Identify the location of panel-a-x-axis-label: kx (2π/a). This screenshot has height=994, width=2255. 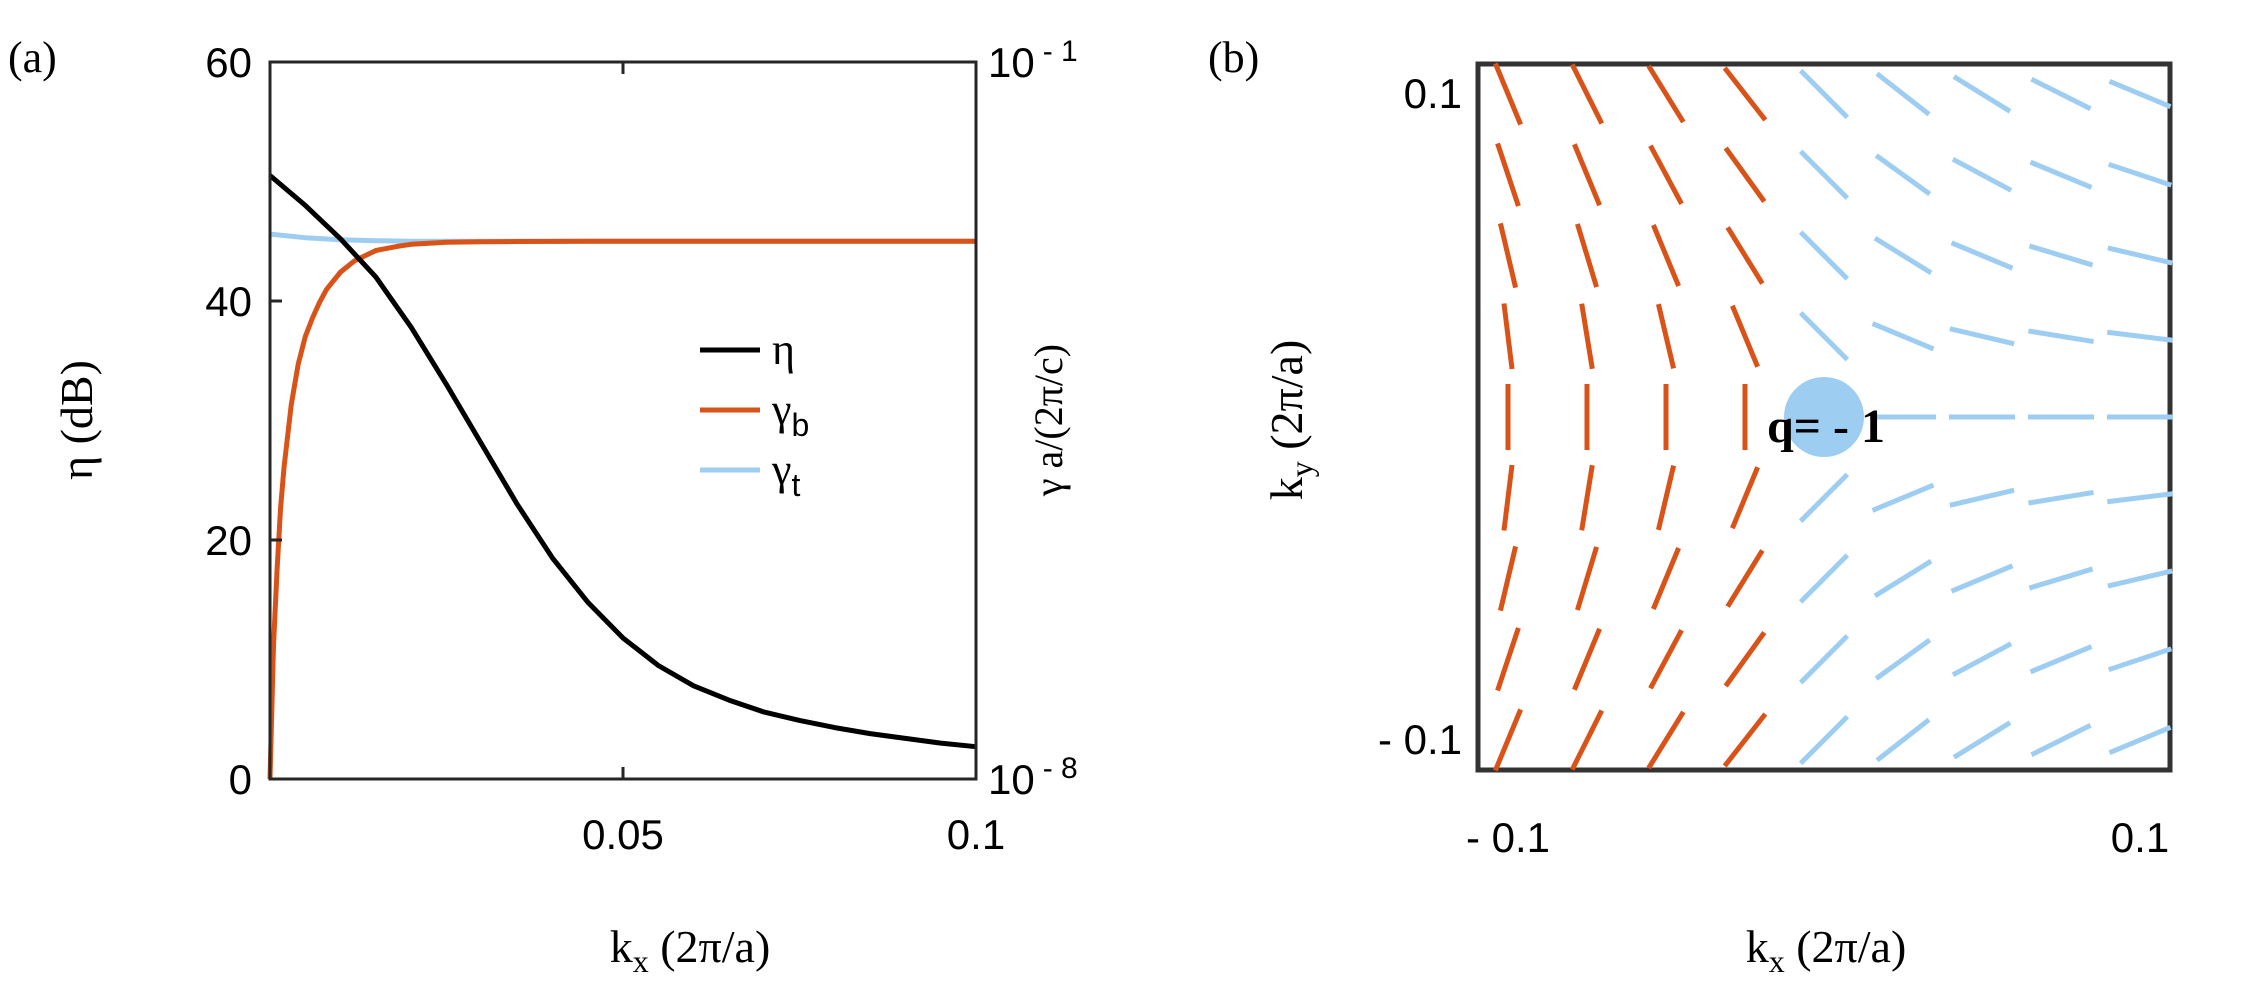
(690, 950).